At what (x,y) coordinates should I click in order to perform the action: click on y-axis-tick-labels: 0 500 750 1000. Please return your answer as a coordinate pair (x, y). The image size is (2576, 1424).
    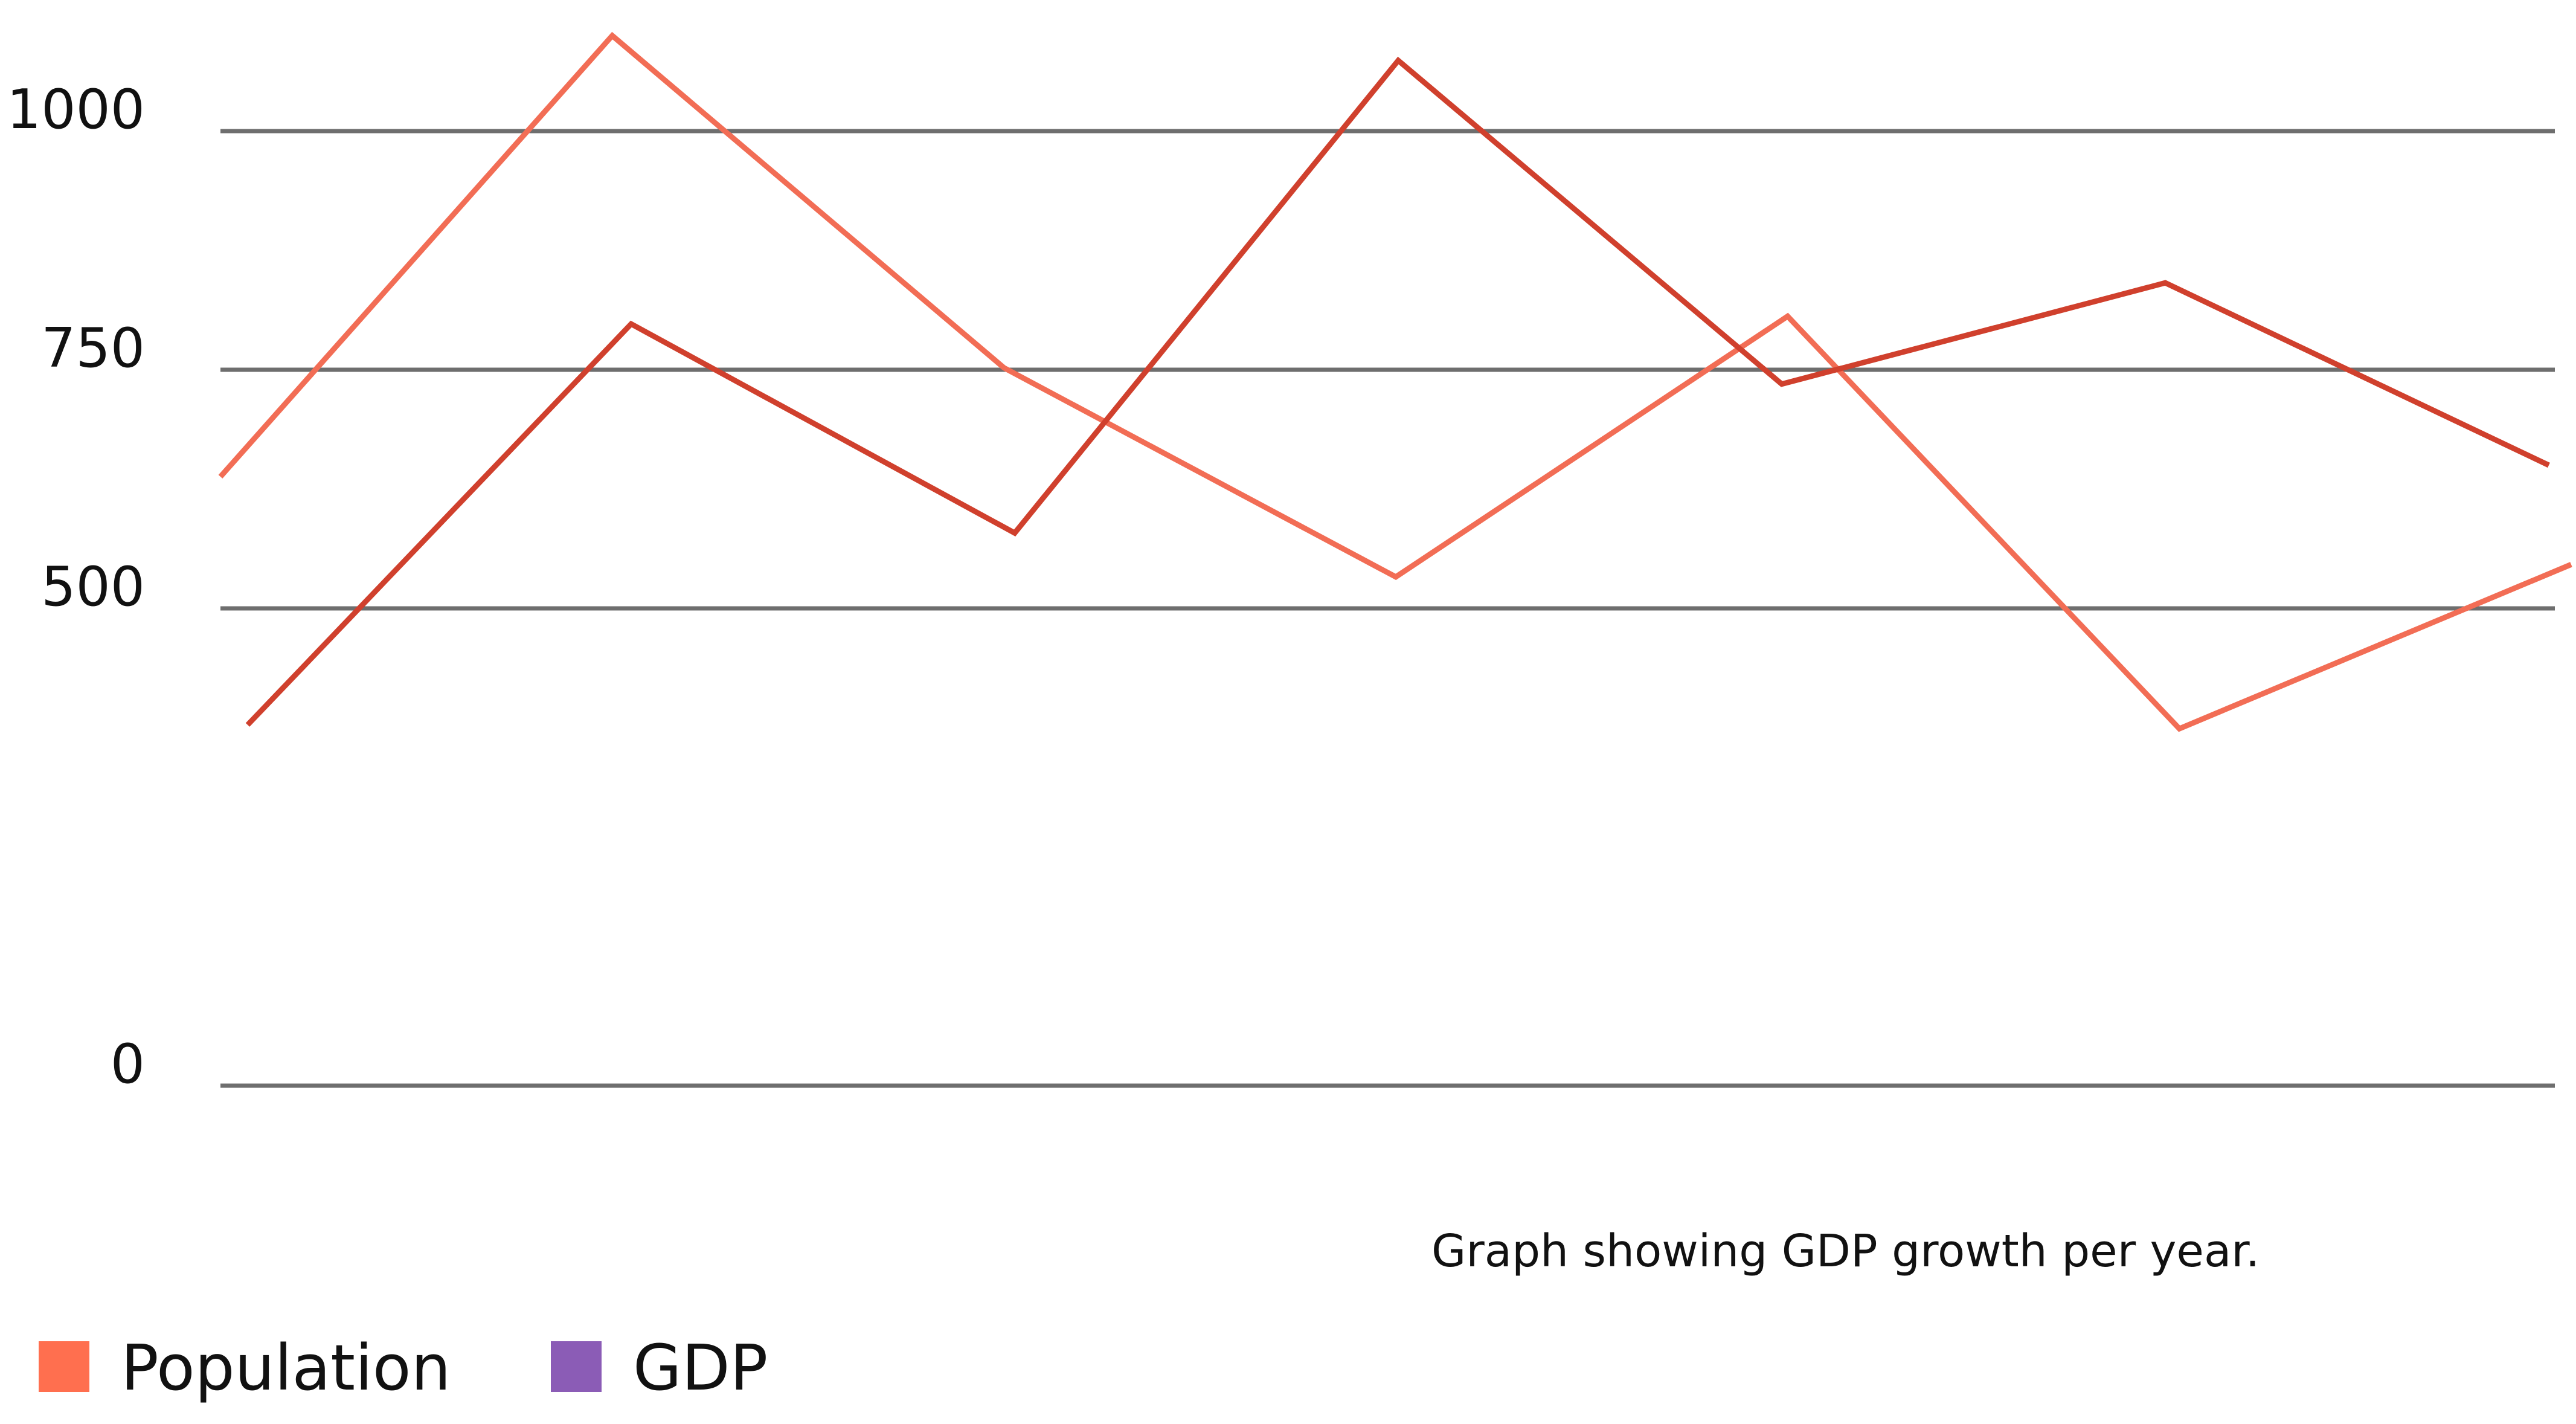
    Looking at the image, I should click on (76, 587).